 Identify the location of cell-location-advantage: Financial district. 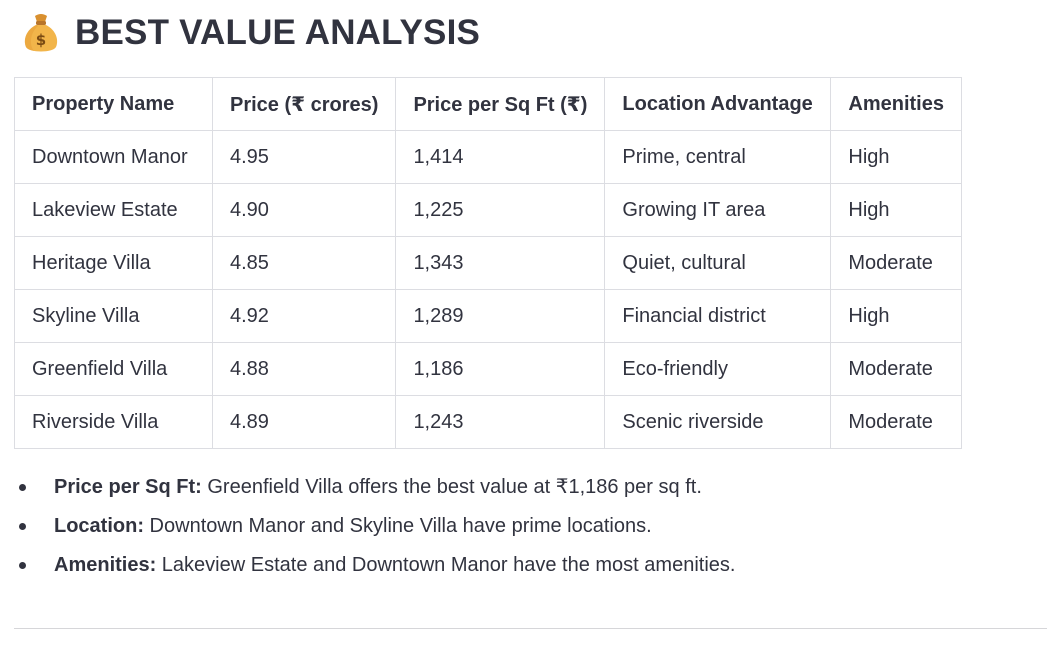
(718, 316).